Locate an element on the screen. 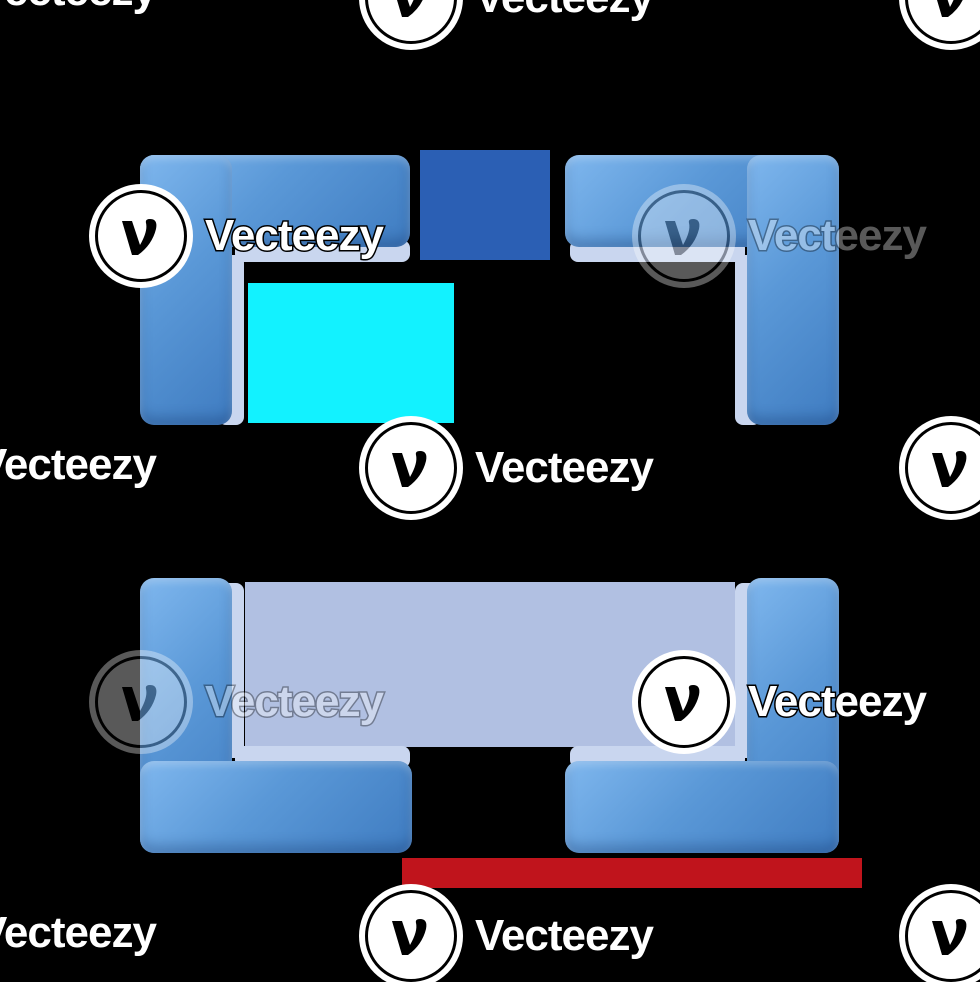 The width and height of the screenshot is (980, 982). bottom-right-corner-bracket is located at coordinates (702, 718).